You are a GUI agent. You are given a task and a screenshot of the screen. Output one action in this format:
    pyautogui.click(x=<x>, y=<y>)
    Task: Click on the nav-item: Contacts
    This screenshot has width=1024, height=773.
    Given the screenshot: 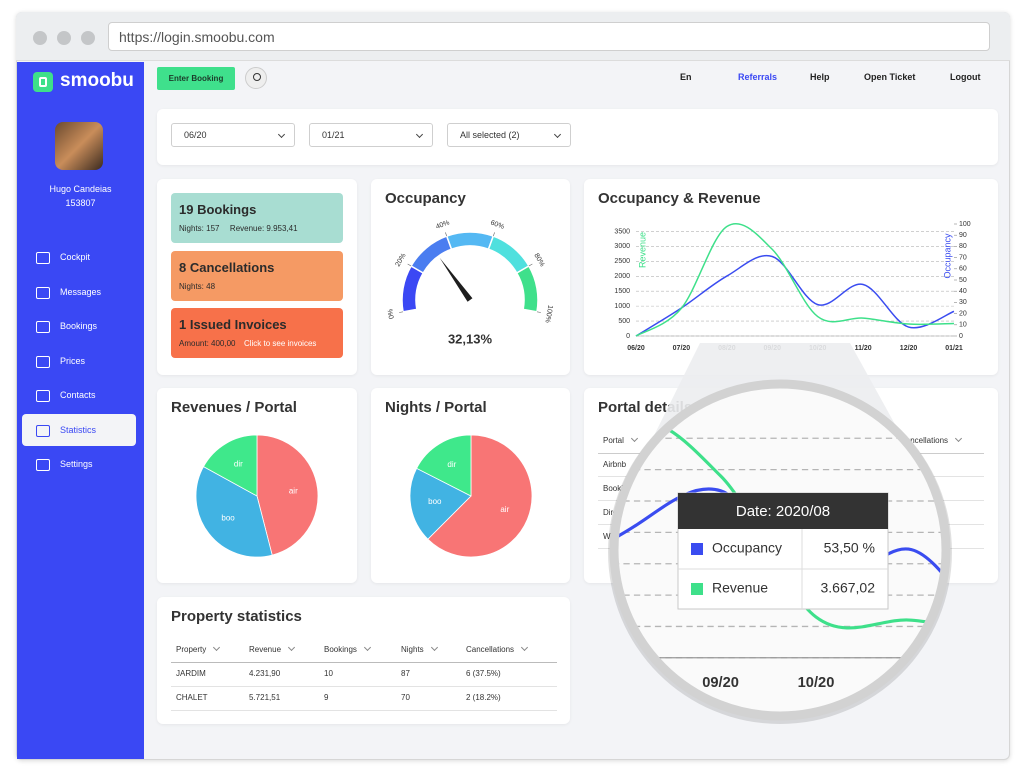 What is the action you would take?
    pyautogui.click(x=79, y=395)
    